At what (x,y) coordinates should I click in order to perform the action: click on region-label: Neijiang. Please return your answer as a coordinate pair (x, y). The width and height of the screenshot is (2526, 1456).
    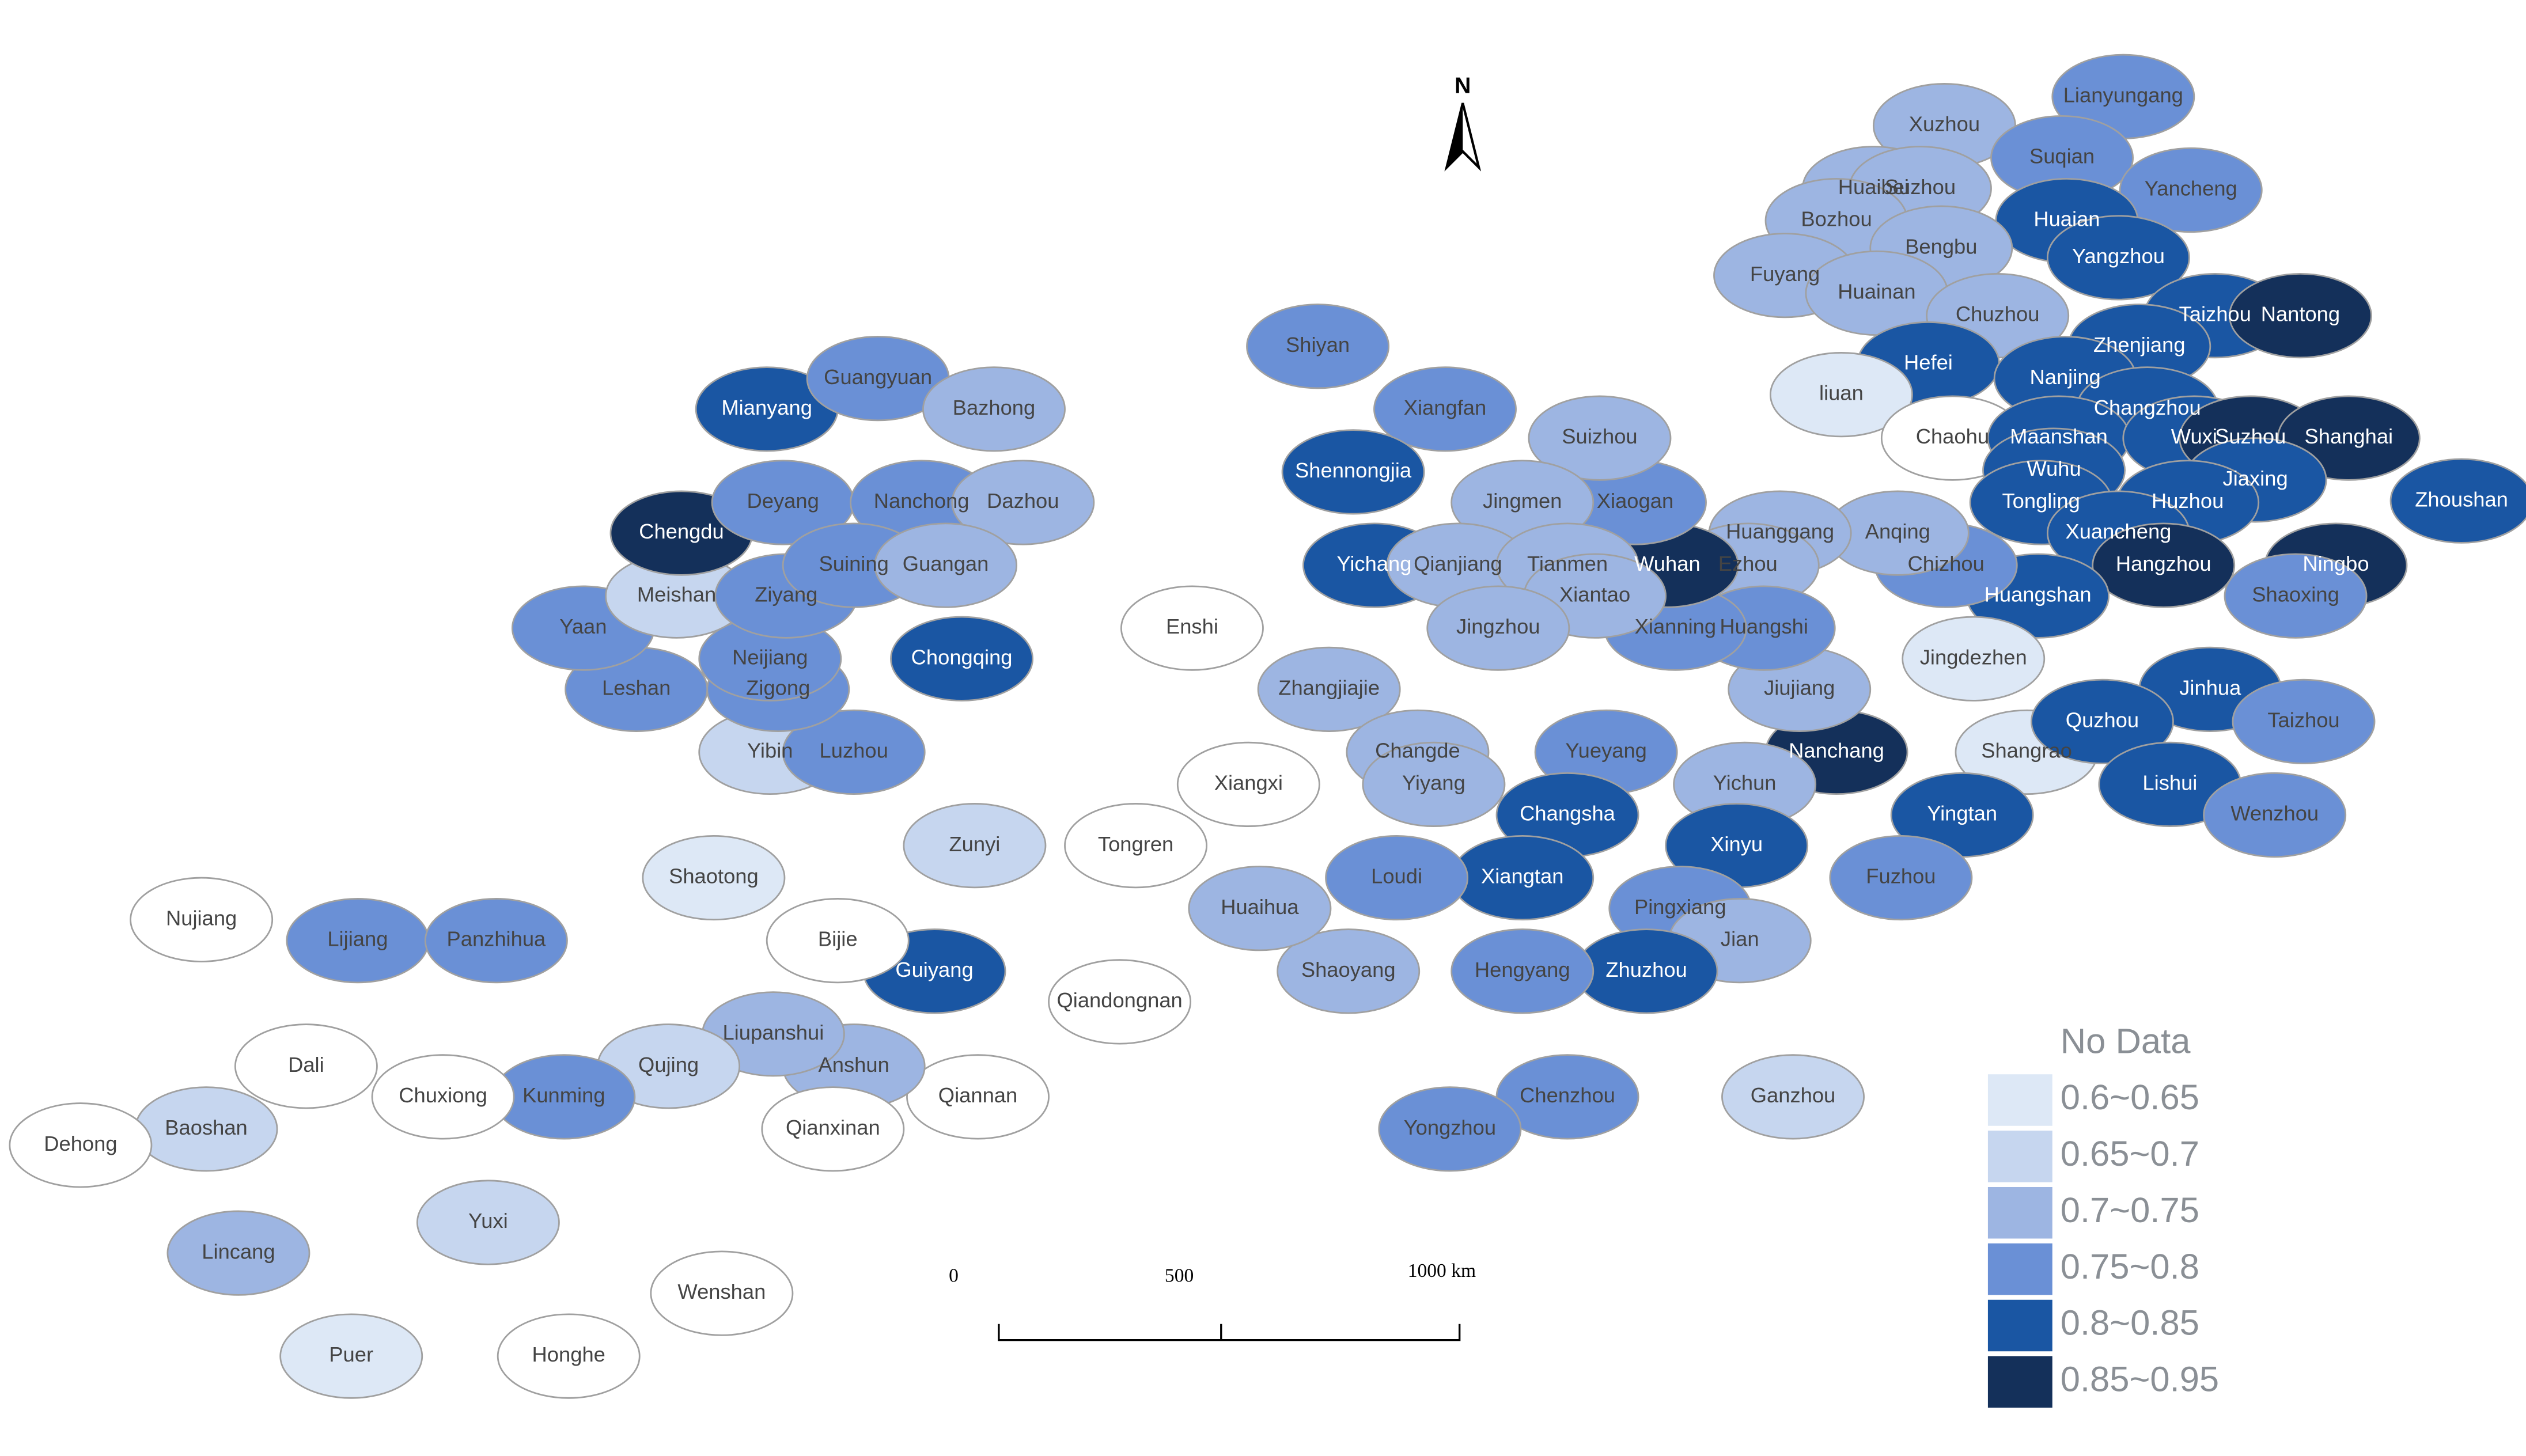
    Looking at the image, I should click on (770, 657).